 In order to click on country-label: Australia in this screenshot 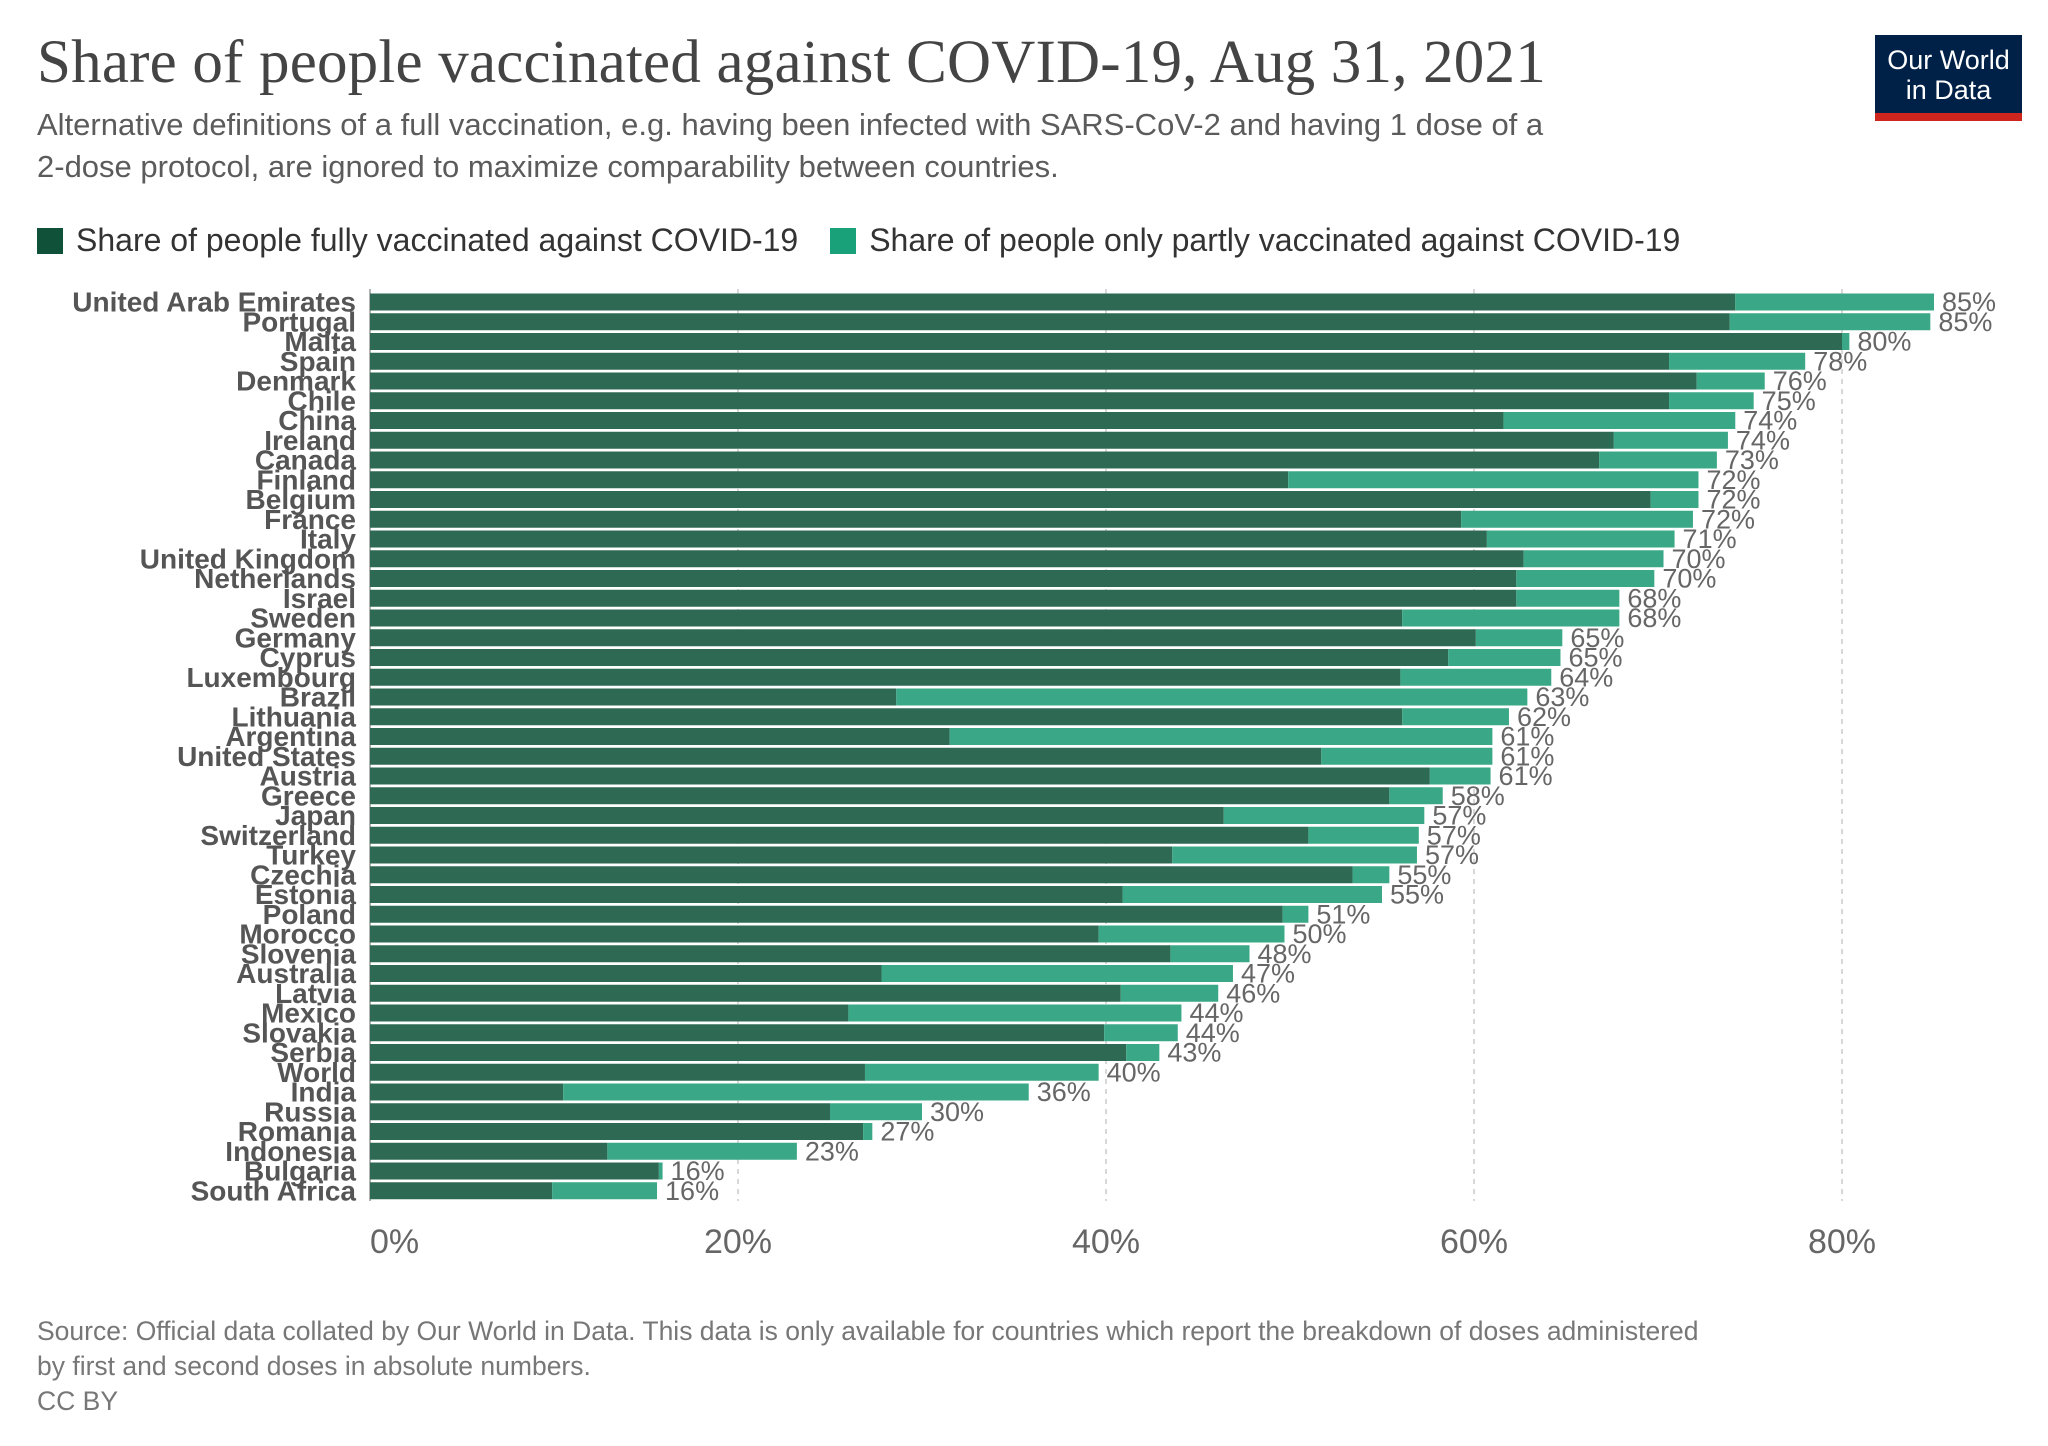, I will do `click(296, 973)`.